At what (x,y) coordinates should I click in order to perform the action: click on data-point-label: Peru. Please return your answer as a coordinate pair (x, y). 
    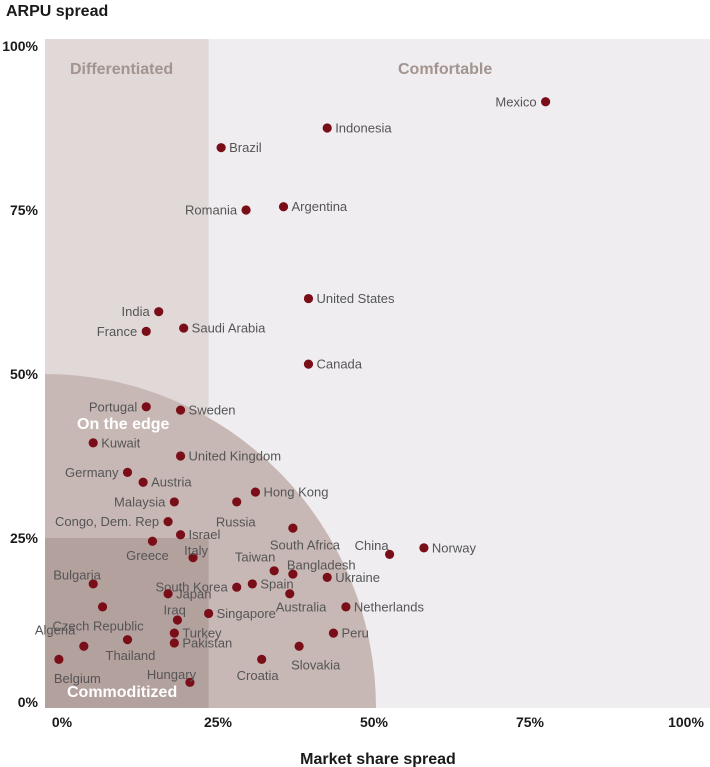
    Looking at the image, I should click on (354, 633).